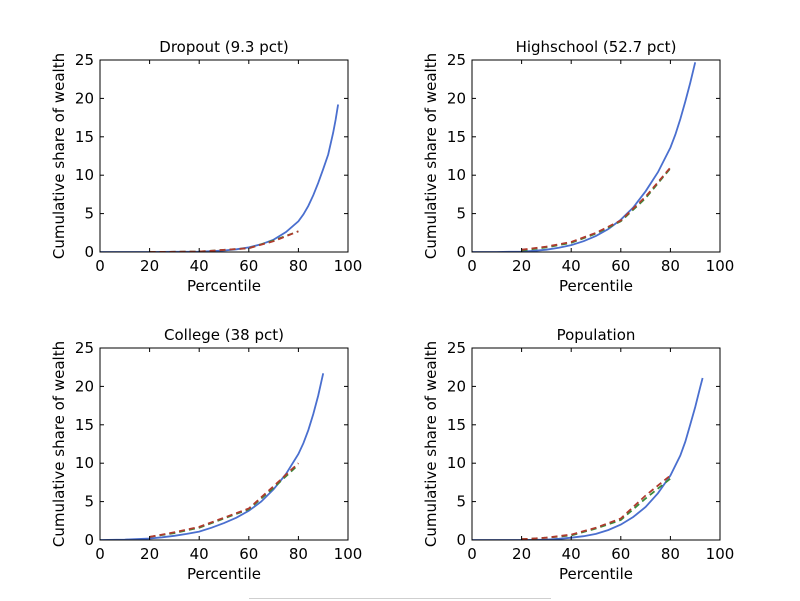 Image resolution: width=800 pixels, height=601 pixels. I want to click on legend-strip, so click(400, 599).